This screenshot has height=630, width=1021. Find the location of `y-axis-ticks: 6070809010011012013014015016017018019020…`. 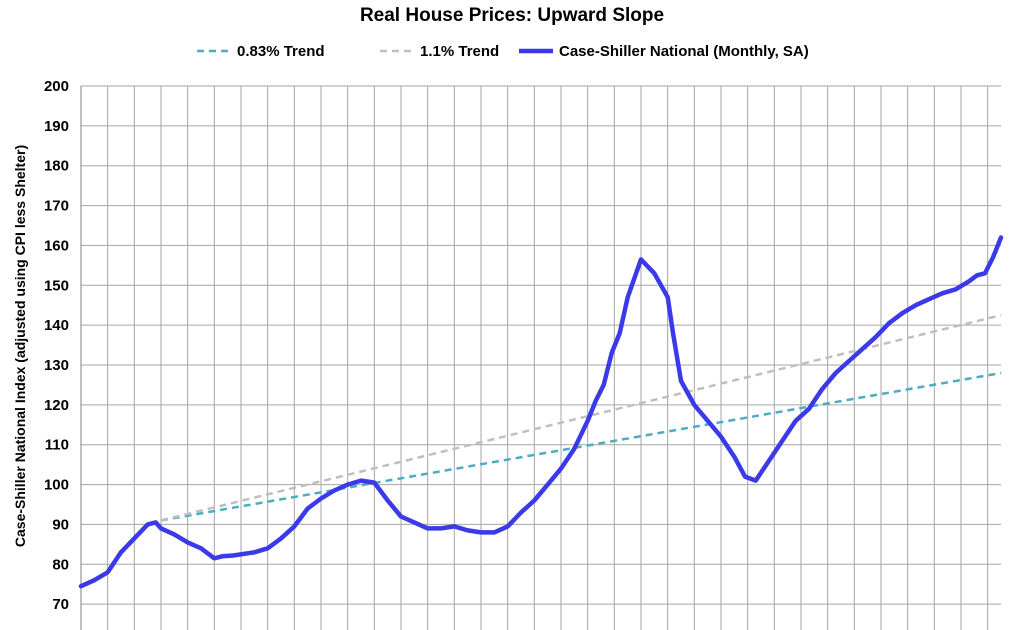

y-axis-ticks: 6070809010011012013014015016017018019020… is located at coordinates (56, 345).